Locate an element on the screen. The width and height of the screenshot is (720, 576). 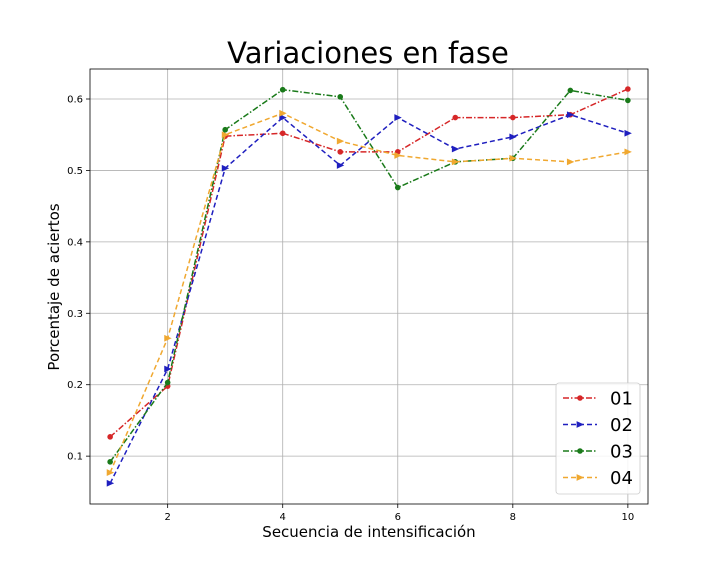
y-tick-label: 0.5 is located at coordinates (75, 171).